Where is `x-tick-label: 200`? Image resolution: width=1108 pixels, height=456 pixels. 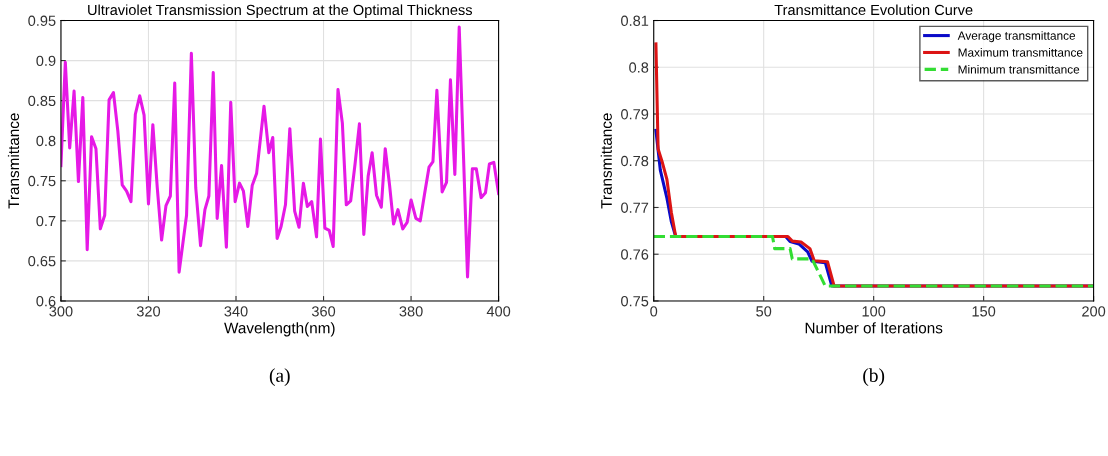 x-tick-label: 200 is located at coordinates (1094, 311).